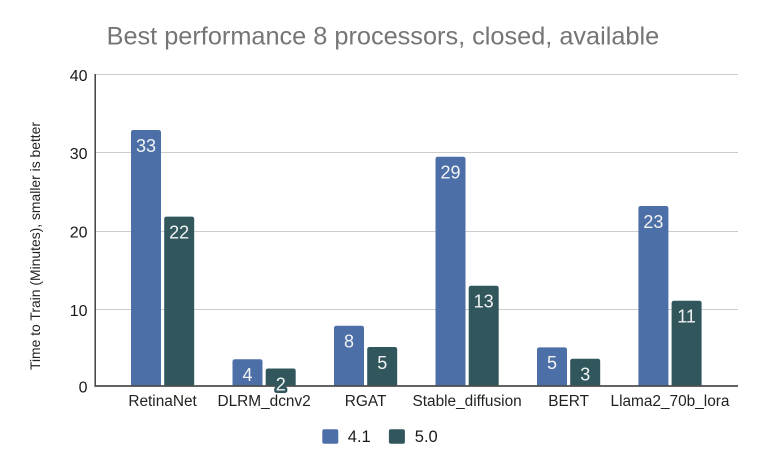 This screenshot has width=768, height=464. Describe the element at coordinates (670, 401) in the screenshot. I see `svg-text: Llama2_70b_lora` at that location.